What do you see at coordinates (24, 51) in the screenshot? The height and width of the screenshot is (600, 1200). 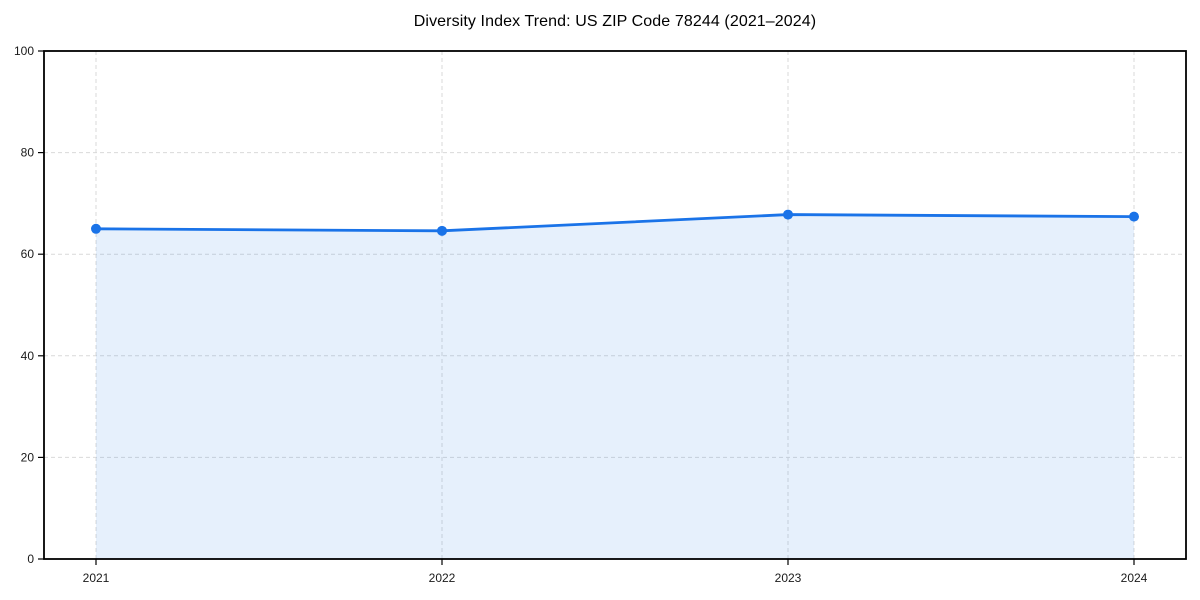 I see `y-tick-label: 100` at bounding box center [24, 51].